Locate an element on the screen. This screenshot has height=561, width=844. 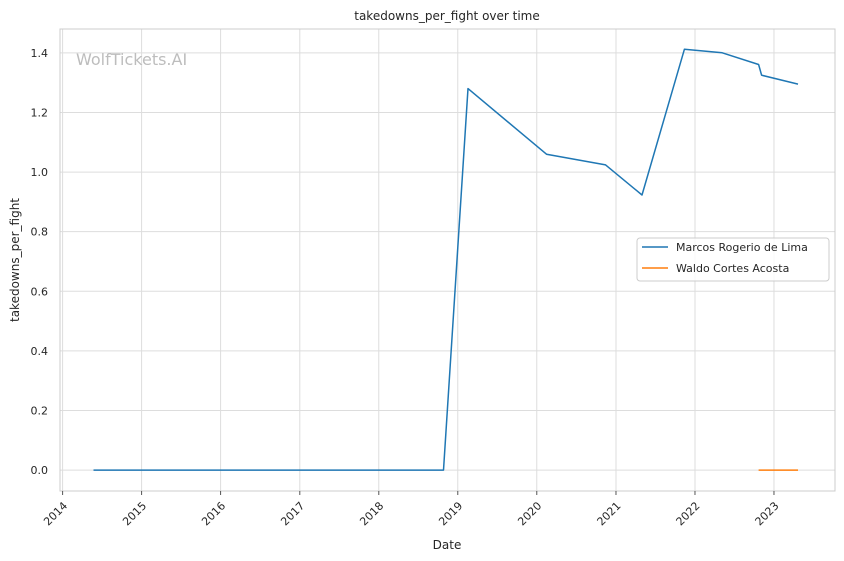
x-tick-label: 2022 is located at coordinates (688, 513).